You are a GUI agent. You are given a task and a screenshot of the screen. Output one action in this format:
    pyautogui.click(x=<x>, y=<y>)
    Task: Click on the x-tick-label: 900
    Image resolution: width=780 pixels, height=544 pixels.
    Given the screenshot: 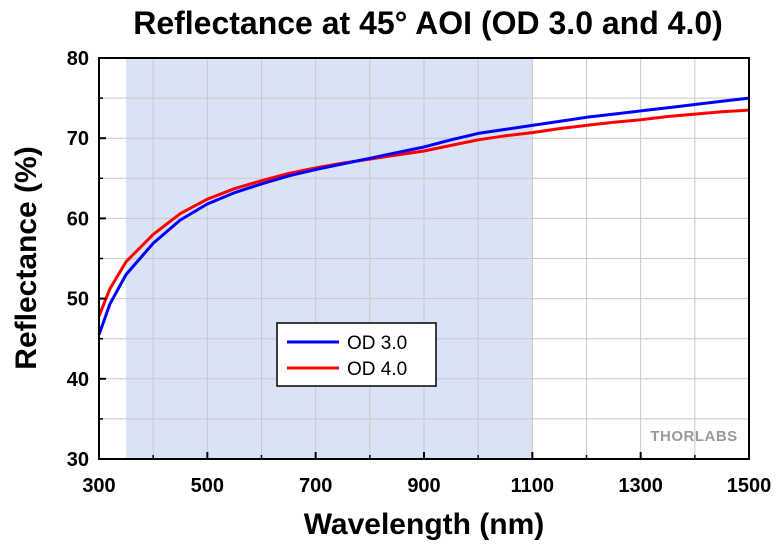 What is the action you would take?
    pyautogui.click(x=423, y=486)
    